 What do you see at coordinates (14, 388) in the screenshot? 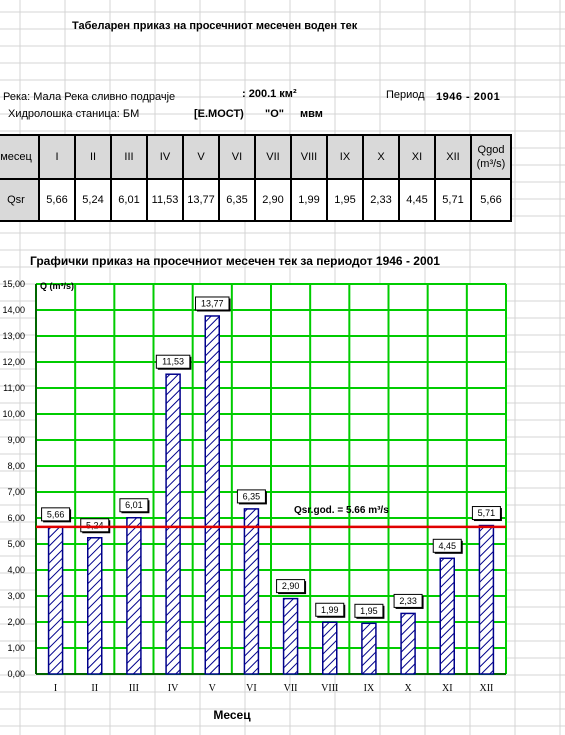
I see `y-tick-label: 11,00` at bounding box center [14, 388].